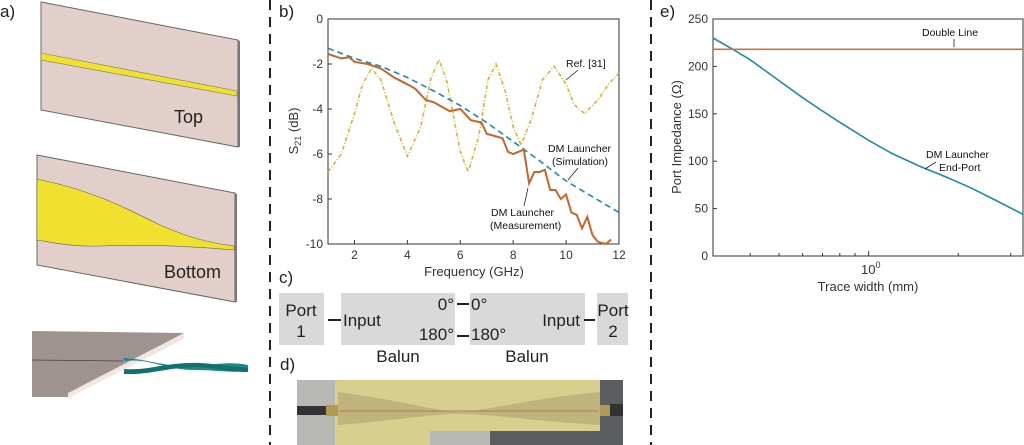 This screenshot has height=445, width=1024. Describe the element at coordinates (580, 149) in the screenshot. I see `sim-annotation-1: DM Launcher` at that location.